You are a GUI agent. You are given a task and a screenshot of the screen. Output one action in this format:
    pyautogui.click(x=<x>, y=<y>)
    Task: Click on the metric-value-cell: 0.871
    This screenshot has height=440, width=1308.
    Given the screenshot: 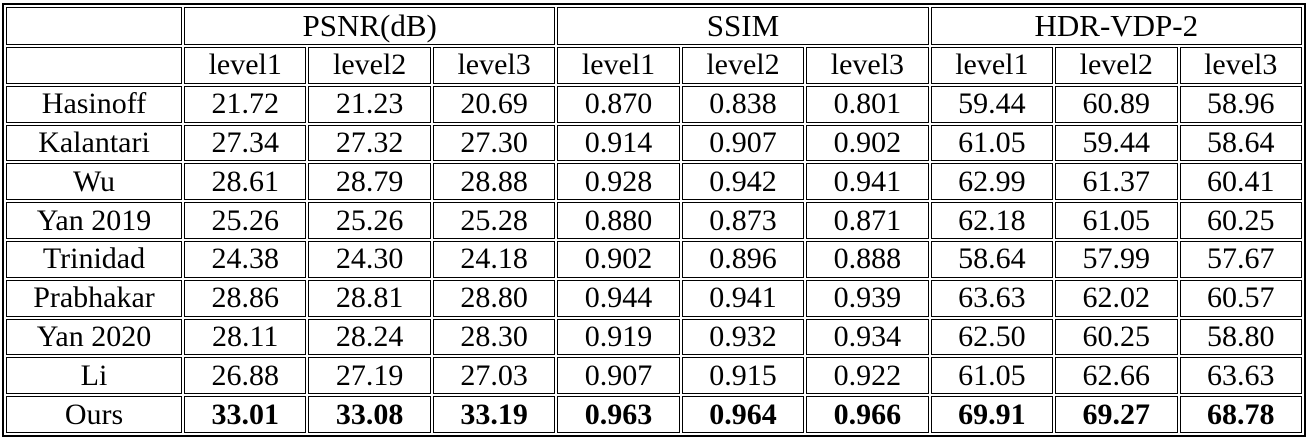 What is the action you would take?
    pyautogui.click(x=867, y=220)
    